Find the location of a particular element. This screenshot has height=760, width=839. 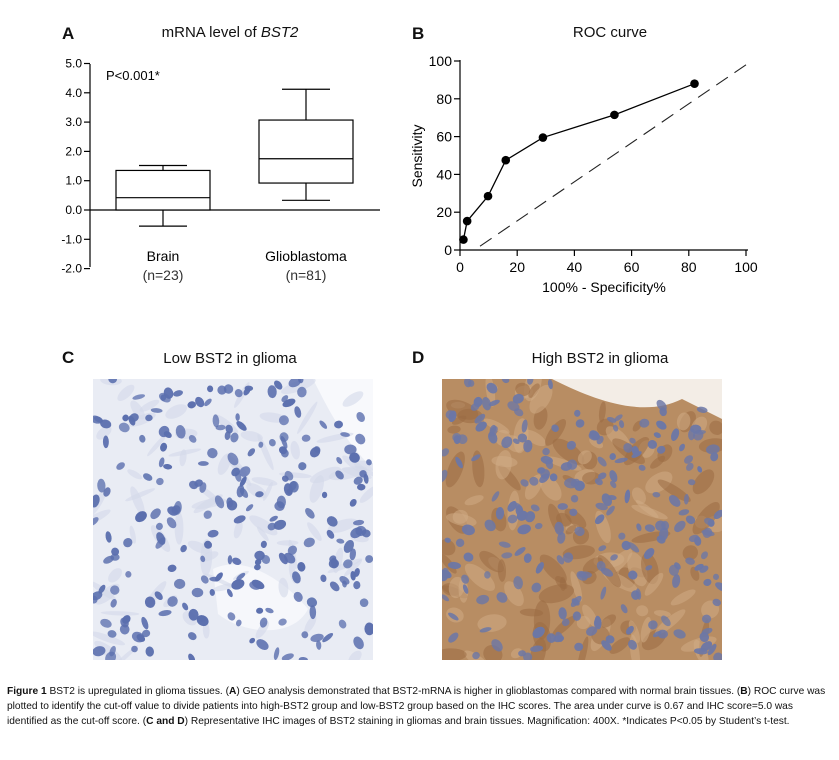

y-tick-label: 1.0 is located at coordinates (73, 181).